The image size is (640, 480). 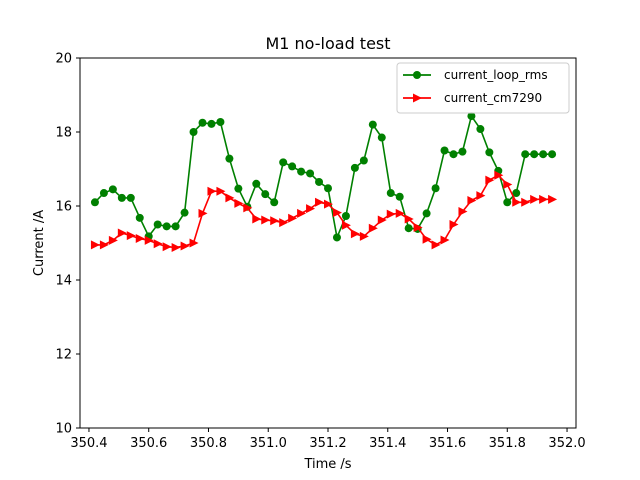 I want to click on x-tick-label: 350.6, so click(x=148, y=443).